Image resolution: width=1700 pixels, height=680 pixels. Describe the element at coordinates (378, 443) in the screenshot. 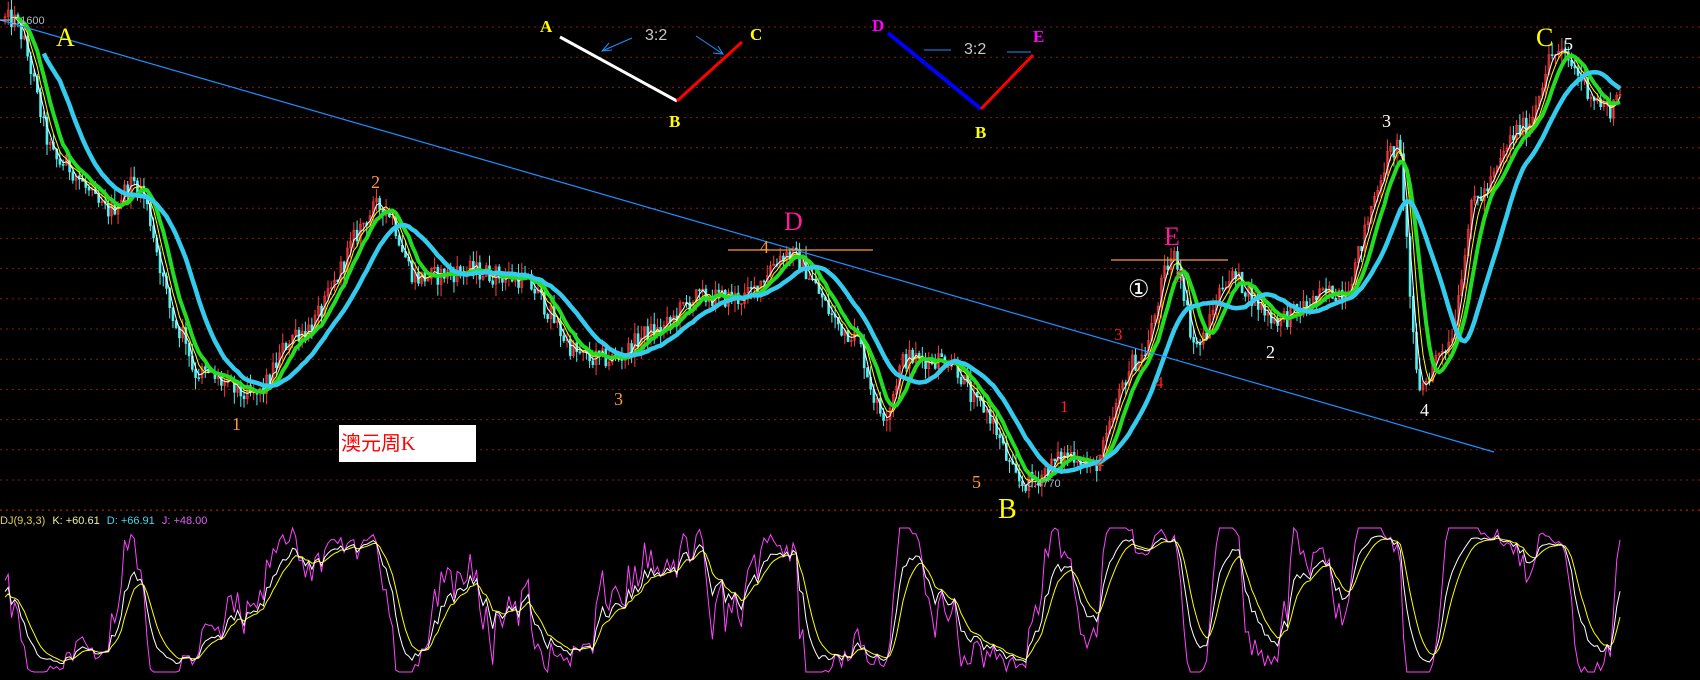

I see `title-text: 澳元周K` at that location.